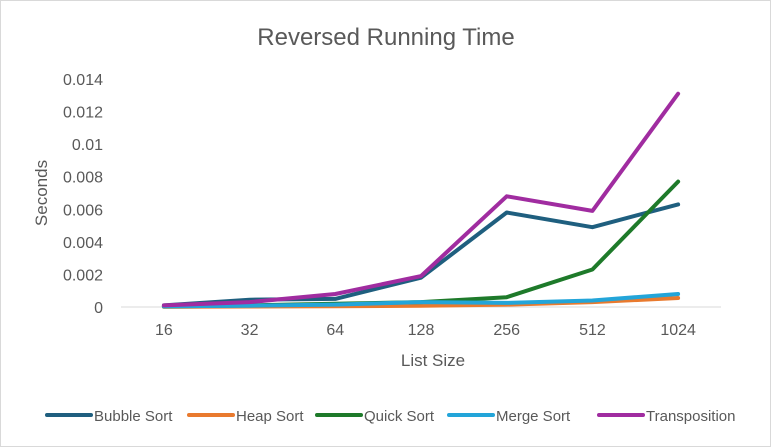 This screenshot has width=771, height=448. I want to click on legend-label-transposition: Transposition, so click(691, 416).